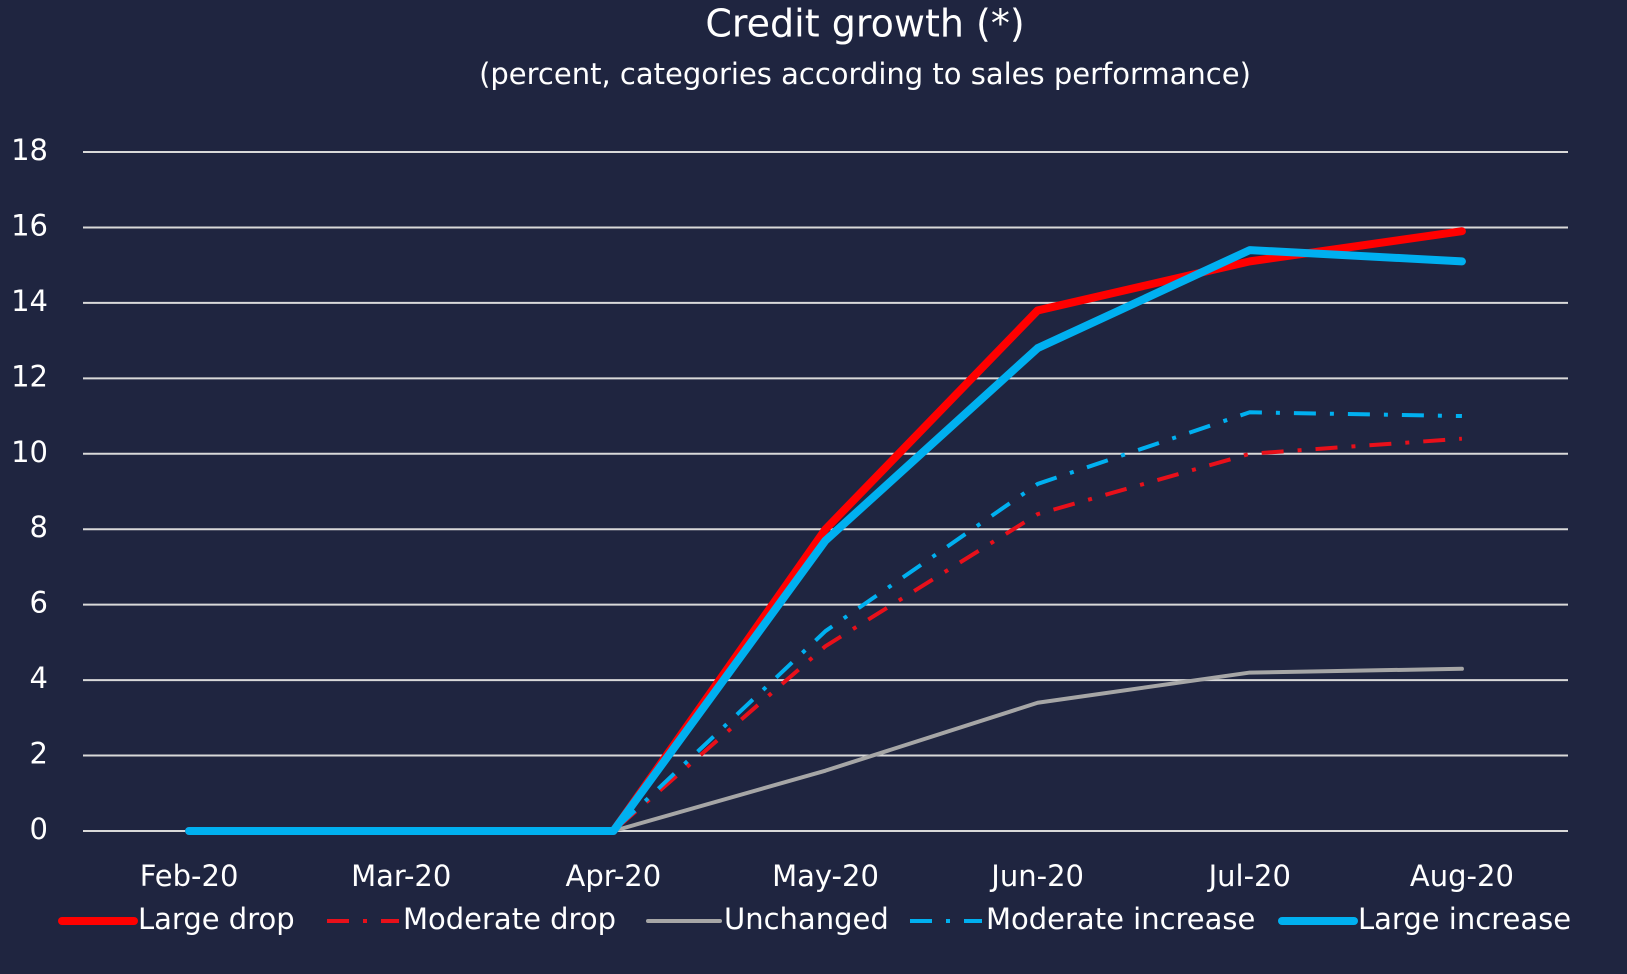 The width and height of the screenshot is (1627, 974). Describe the element at coordinates (39, 678) in the screenshot. I see `y-tick-label: 4` at that location.